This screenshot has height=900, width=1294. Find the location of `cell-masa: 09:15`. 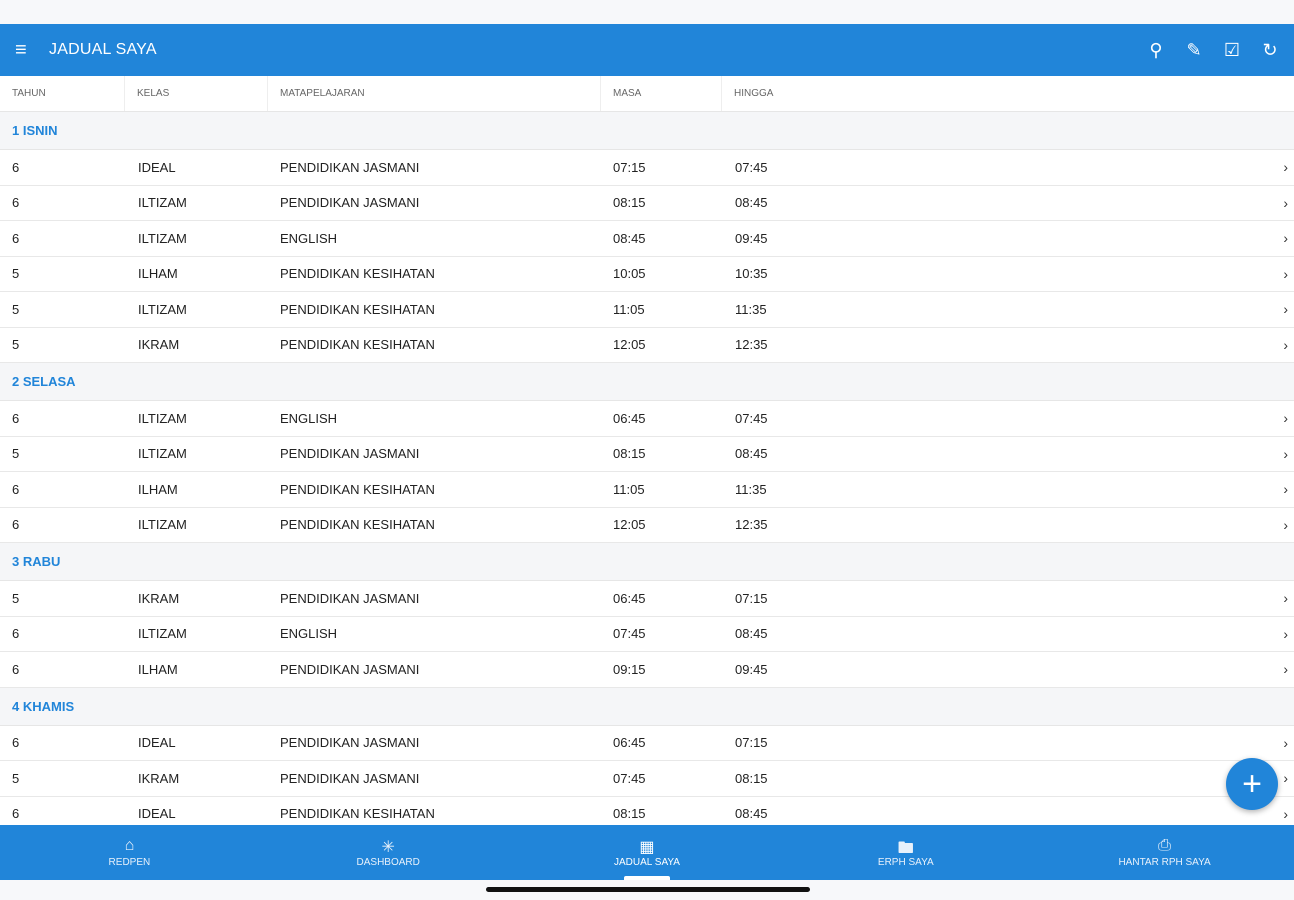

cell-masa: 09:15 is located at coordinates (629, 669).